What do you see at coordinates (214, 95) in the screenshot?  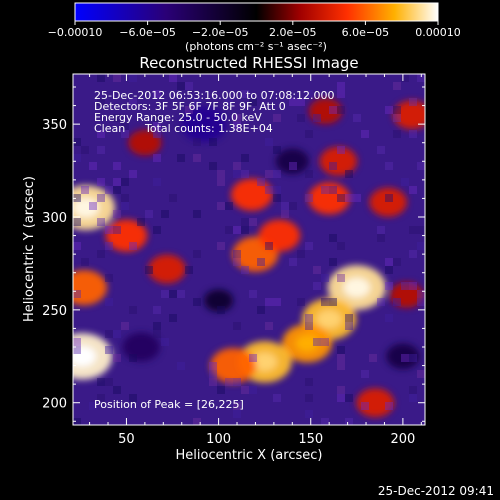 I see `annotation-time-range: 25-Dec-2012 06:53:16.000 to 07:08:12.000` at bounding box center [214, 95].